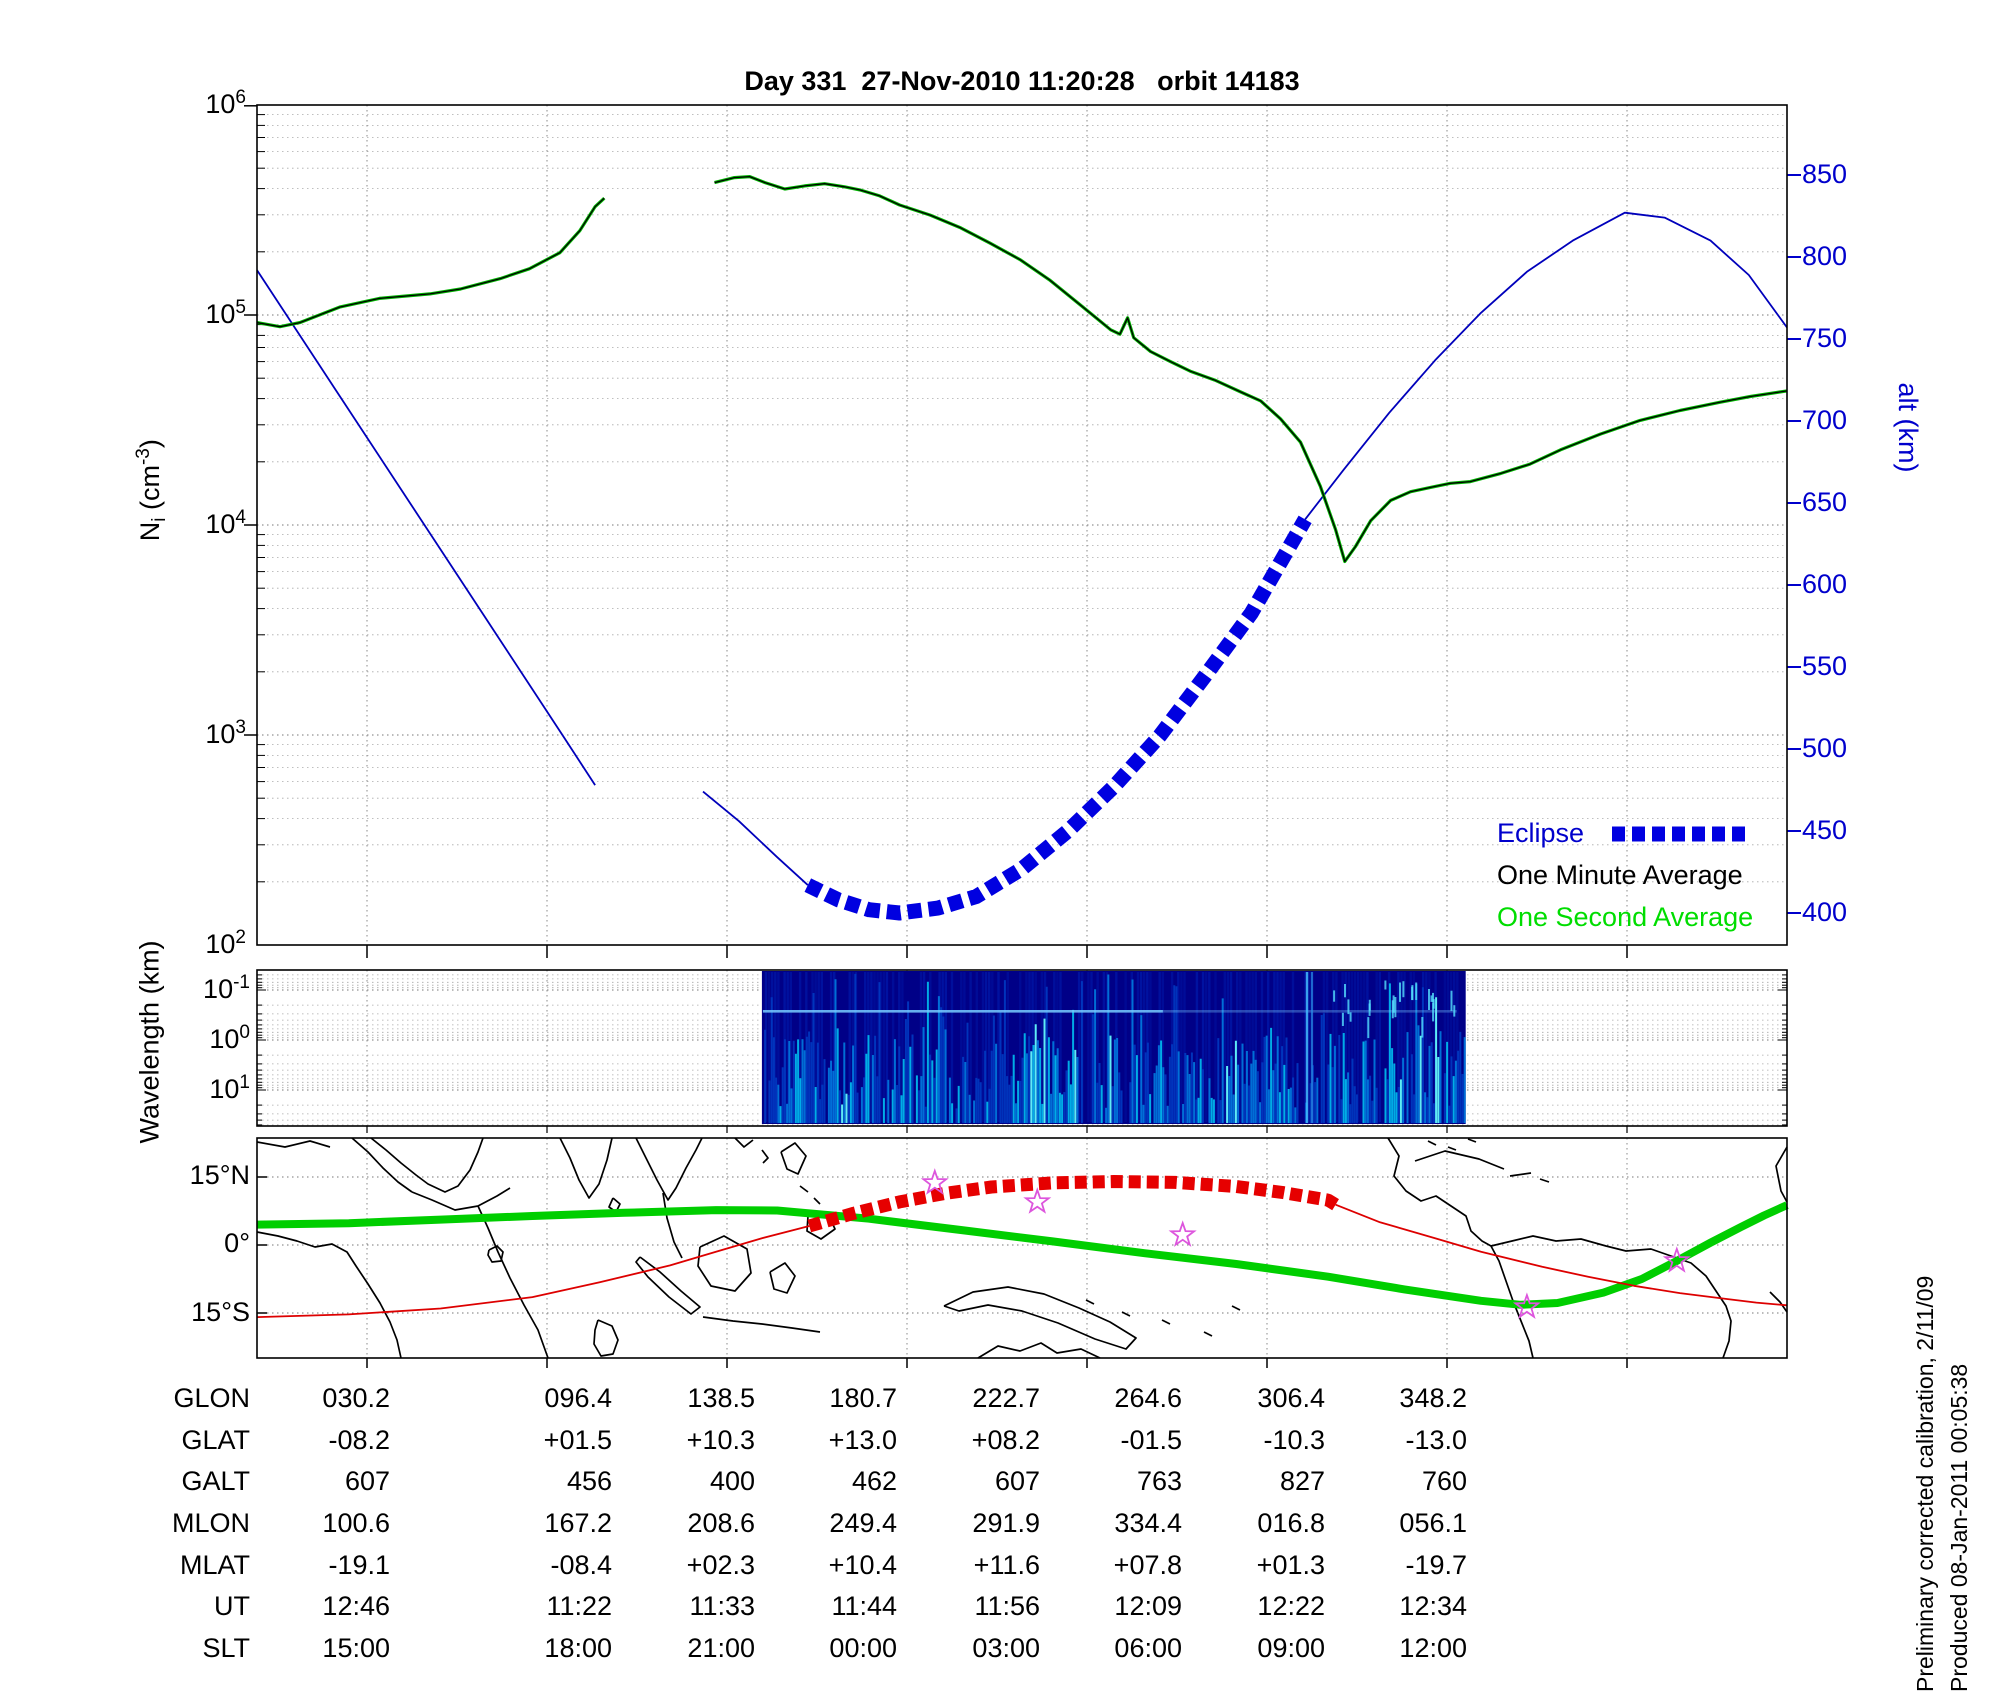 This screenshot has height=1700, width=2000. What do you see at coordinates (1433, 1648) in the screenshot?
I see `table-cell: 12:00` at bounding box center [1433, 1648].